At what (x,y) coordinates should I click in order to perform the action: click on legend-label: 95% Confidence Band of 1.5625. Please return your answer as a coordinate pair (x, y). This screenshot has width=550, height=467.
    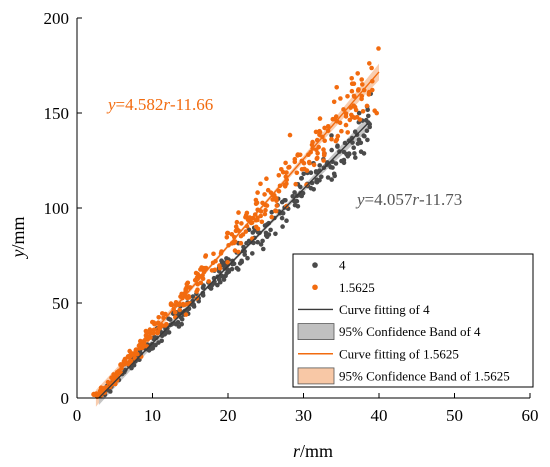
    Looking at the image, I should click on (424, 375).